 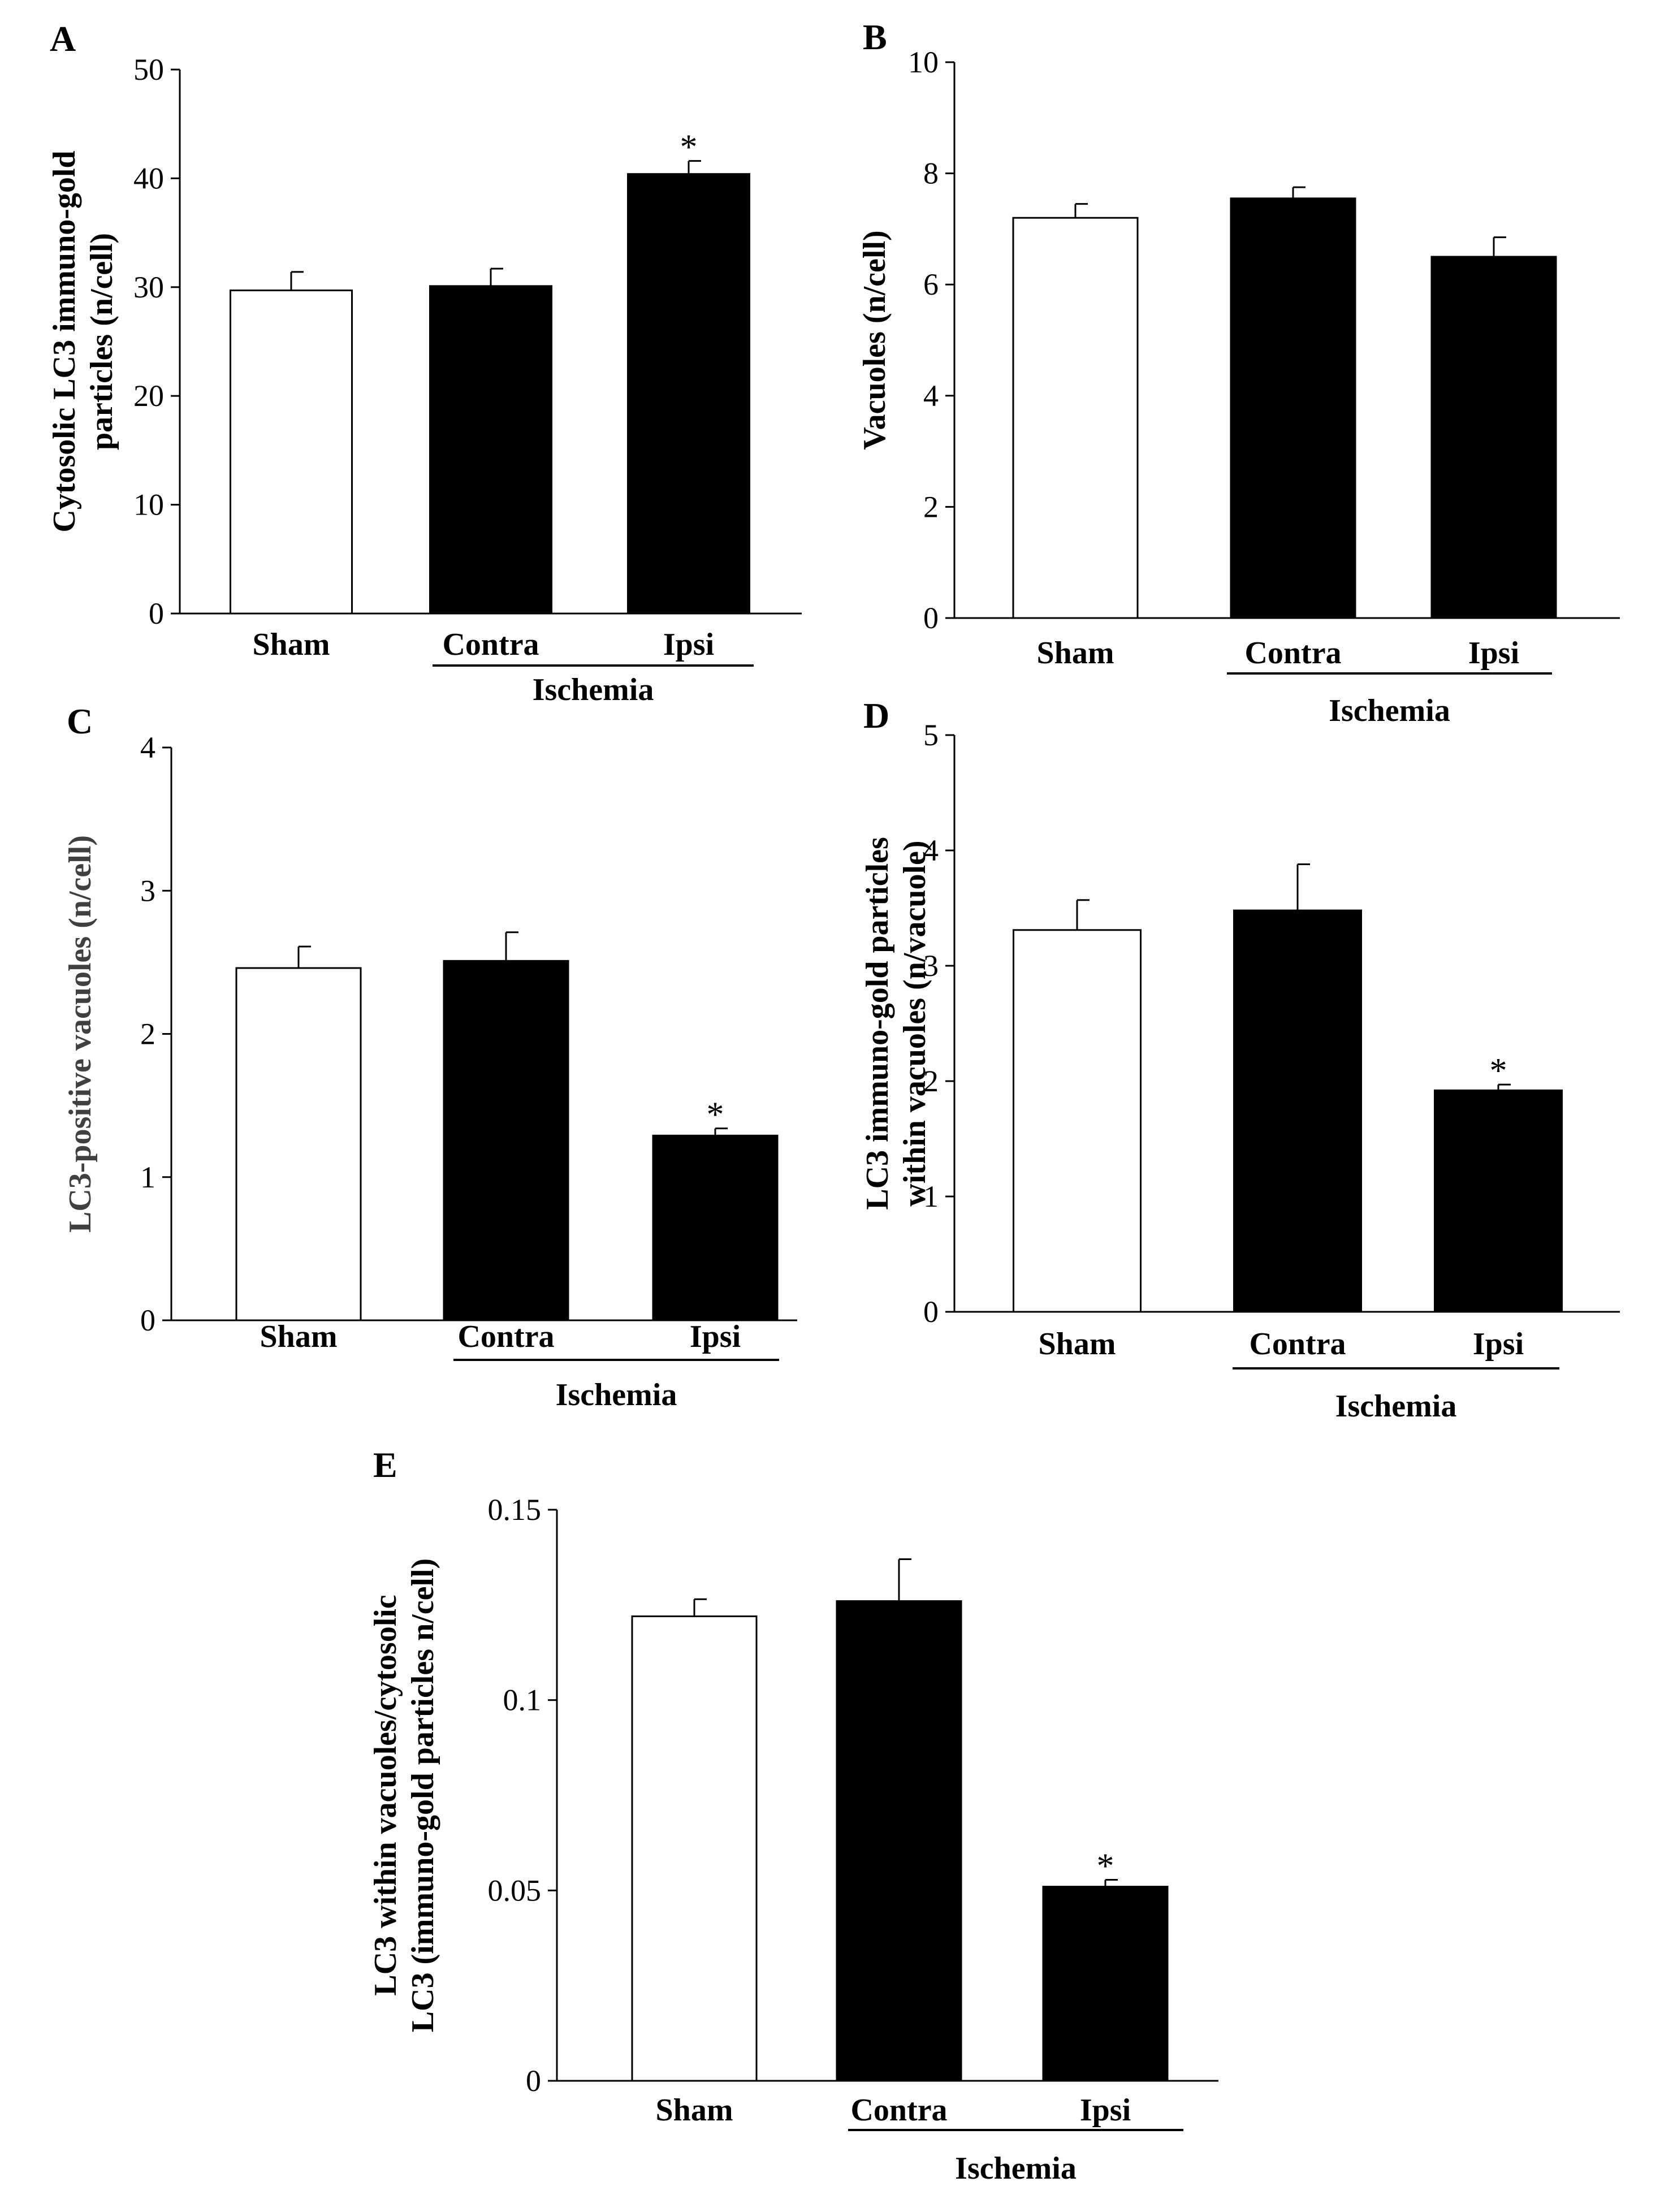 What do you see at coordinates (688, 644) in the screenshot?
I see `panel-a-category-label-ipsi: Ipsi` at bounding box center [688, 644].